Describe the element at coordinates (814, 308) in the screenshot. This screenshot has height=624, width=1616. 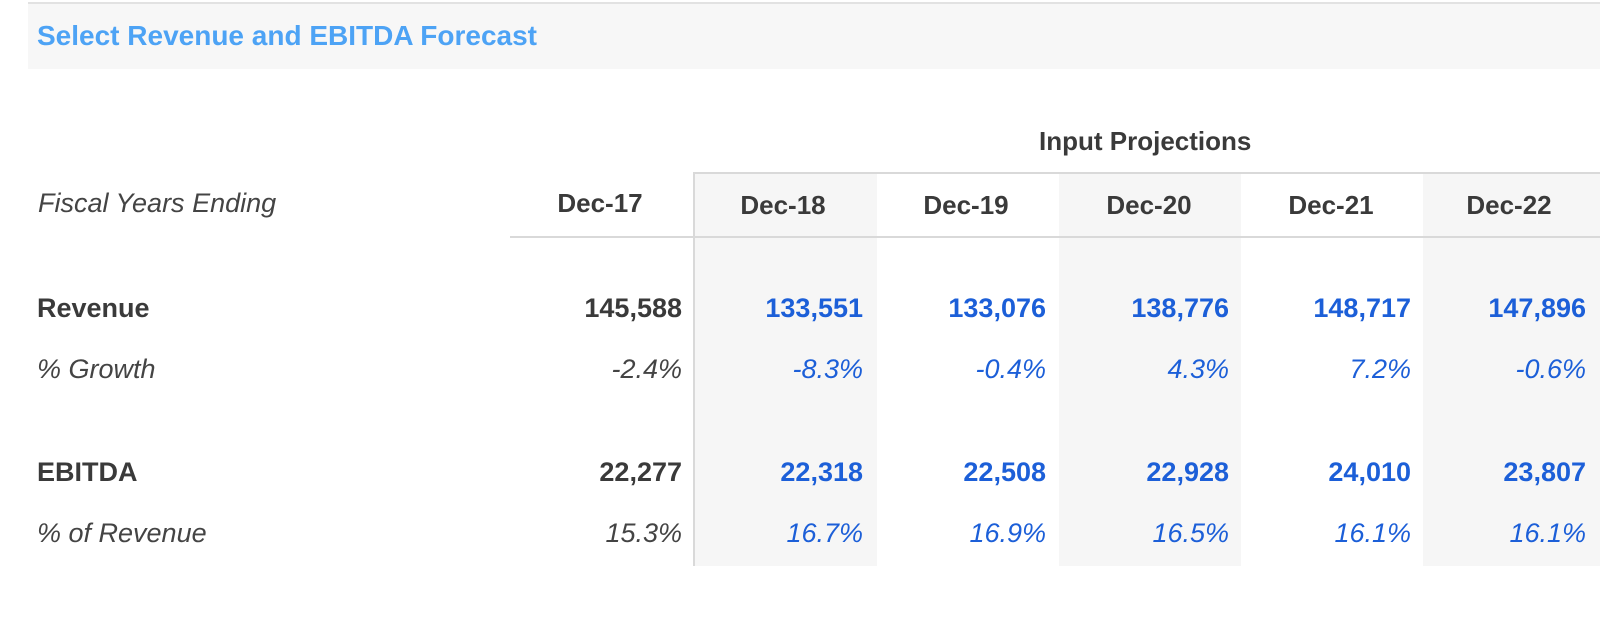
I see `revenue-dec-18-input: 133,551` at that location.